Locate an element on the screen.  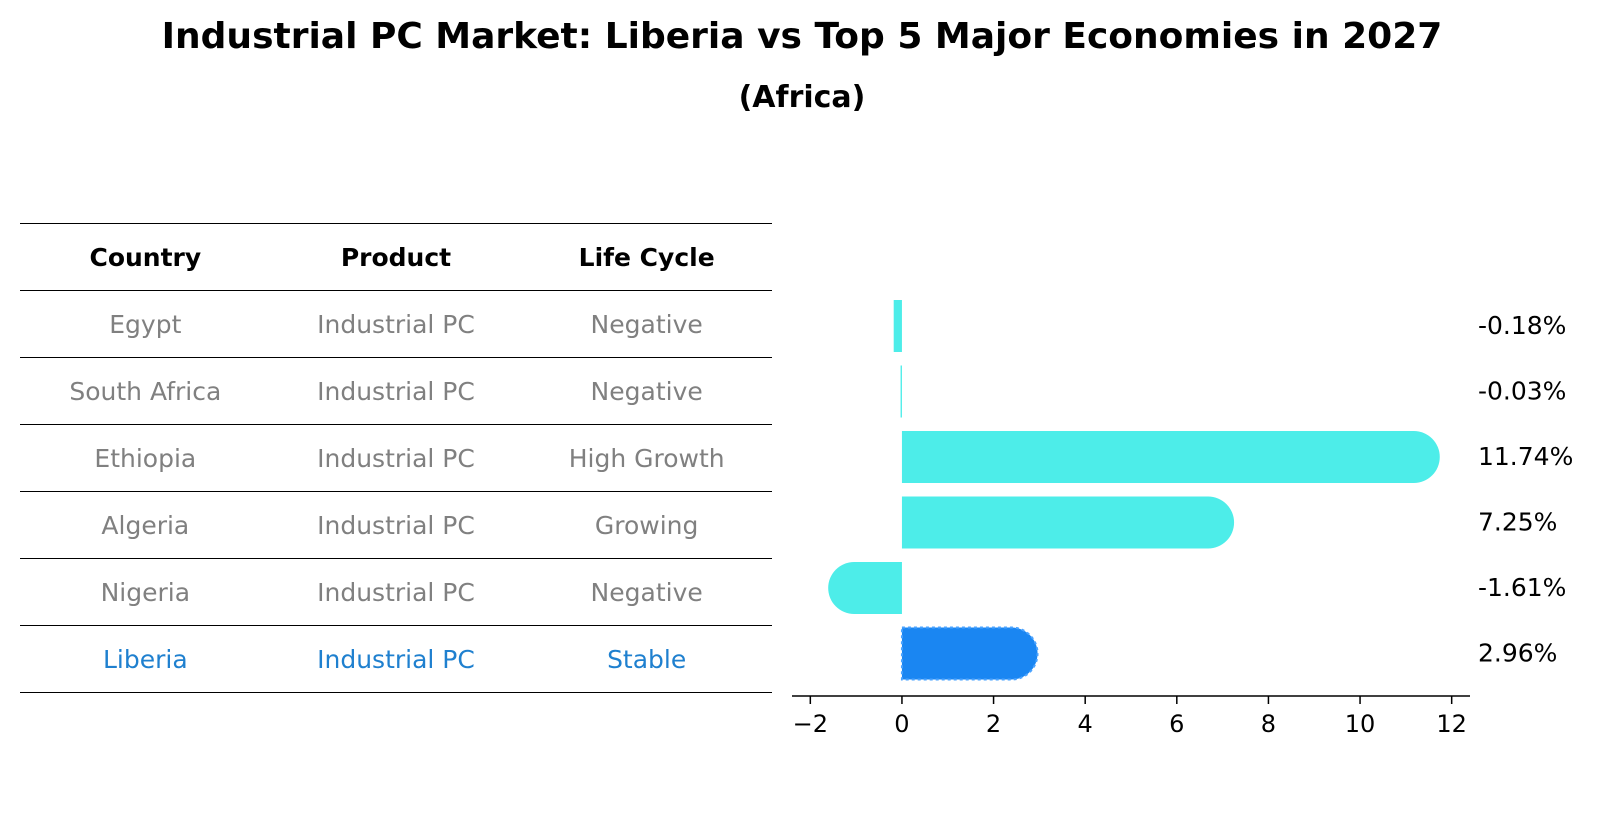
x-tick-label: 8 is located at coordinates (1268, 724).